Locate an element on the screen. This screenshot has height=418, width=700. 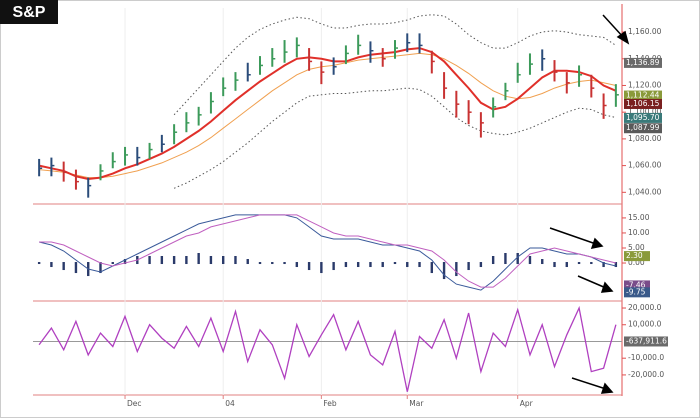
last-value-label: -7.46 is located at coordinates (636, 284).